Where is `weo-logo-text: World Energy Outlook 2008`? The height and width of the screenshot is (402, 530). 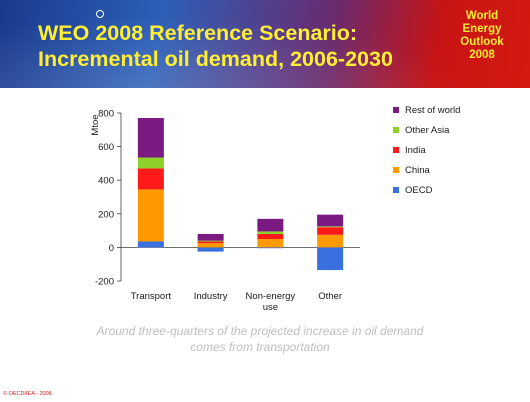 weo-logo-text: World Energy Outlook 2008 is located at coordinates (482, 36).